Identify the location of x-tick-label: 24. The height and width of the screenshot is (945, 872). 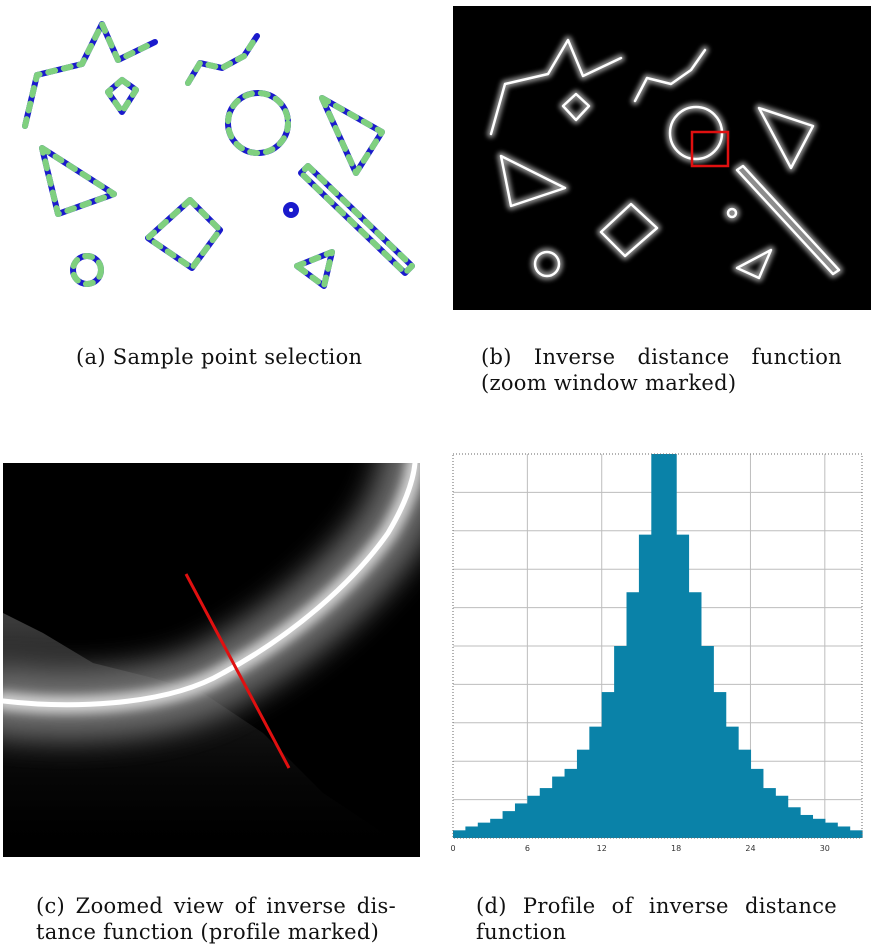
(750, 848).